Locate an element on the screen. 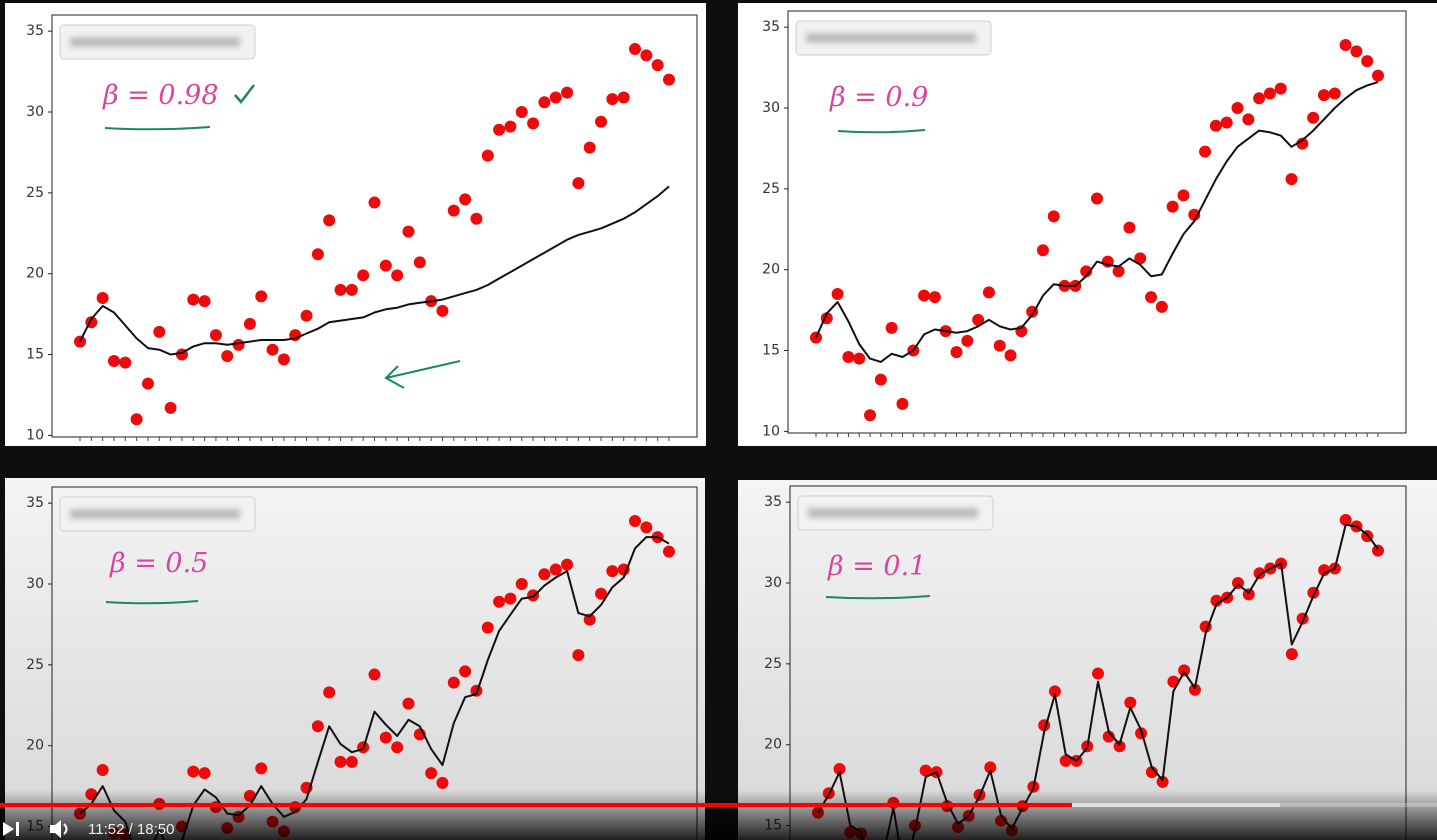 Image resolution: width=1437 pixels, height=840 pixels. next-button is located at coordinates (11, 829).